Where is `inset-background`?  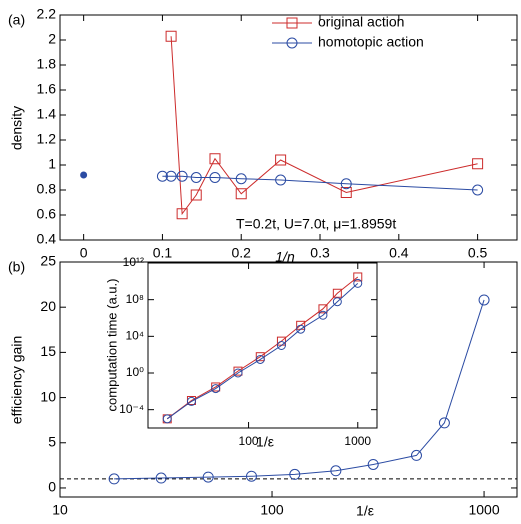
inset-background is located at coordinates (262, 345).